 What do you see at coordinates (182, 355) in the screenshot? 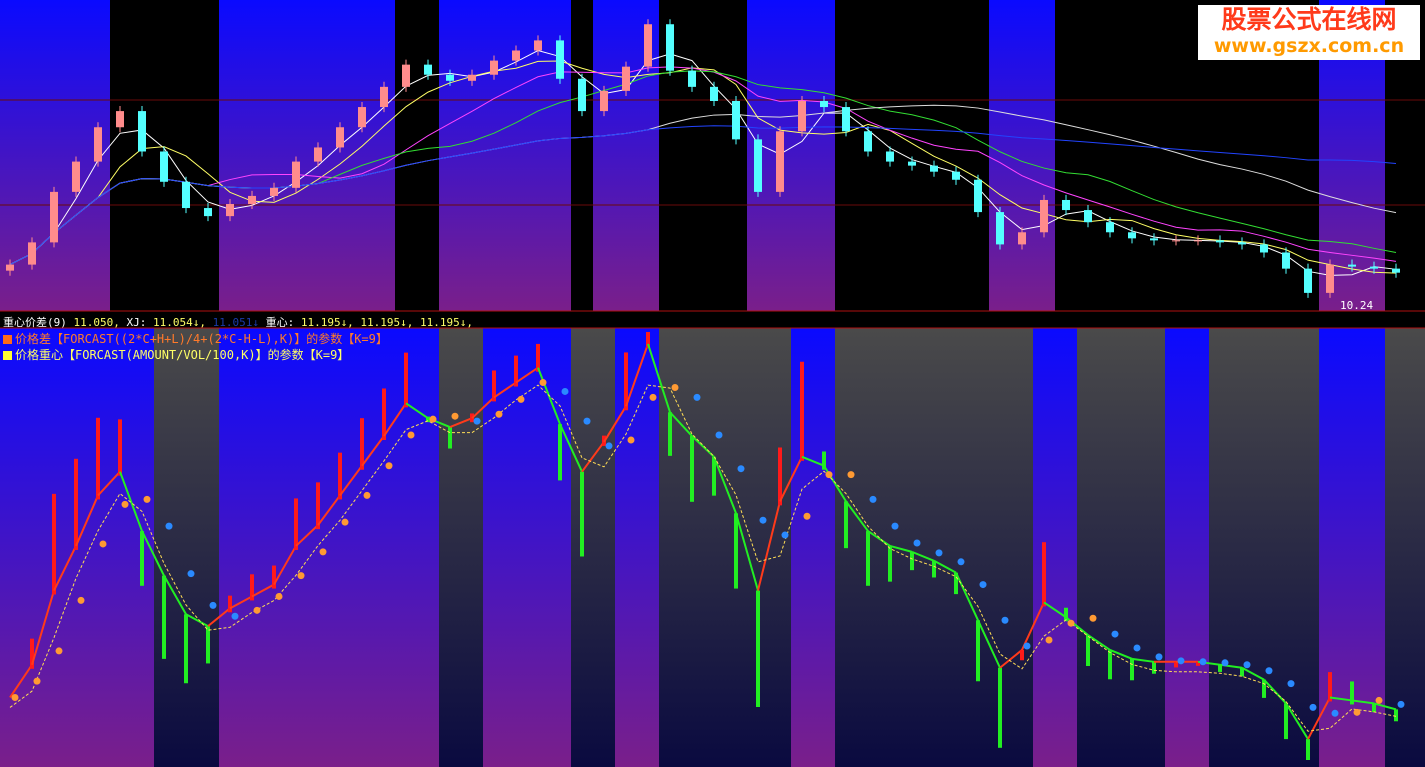
I see `legend-text: 价格重心【FORCAST(AMOUNT/VOL/100,K)】的参数【K=9】` at bounding box center [182, 355].